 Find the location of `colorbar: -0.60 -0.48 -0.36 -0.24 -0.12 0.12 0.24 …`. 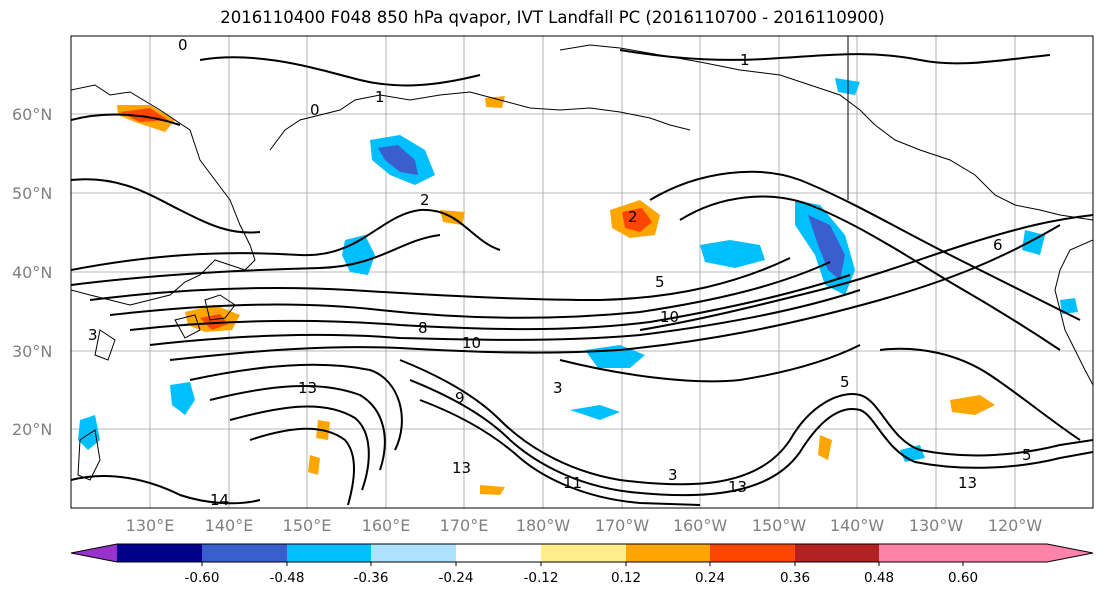

colorbar: -0.60 -0.48 -0.36 -0.24 -0.12 0.12 0.24 … is located at coordinates (582, 564).